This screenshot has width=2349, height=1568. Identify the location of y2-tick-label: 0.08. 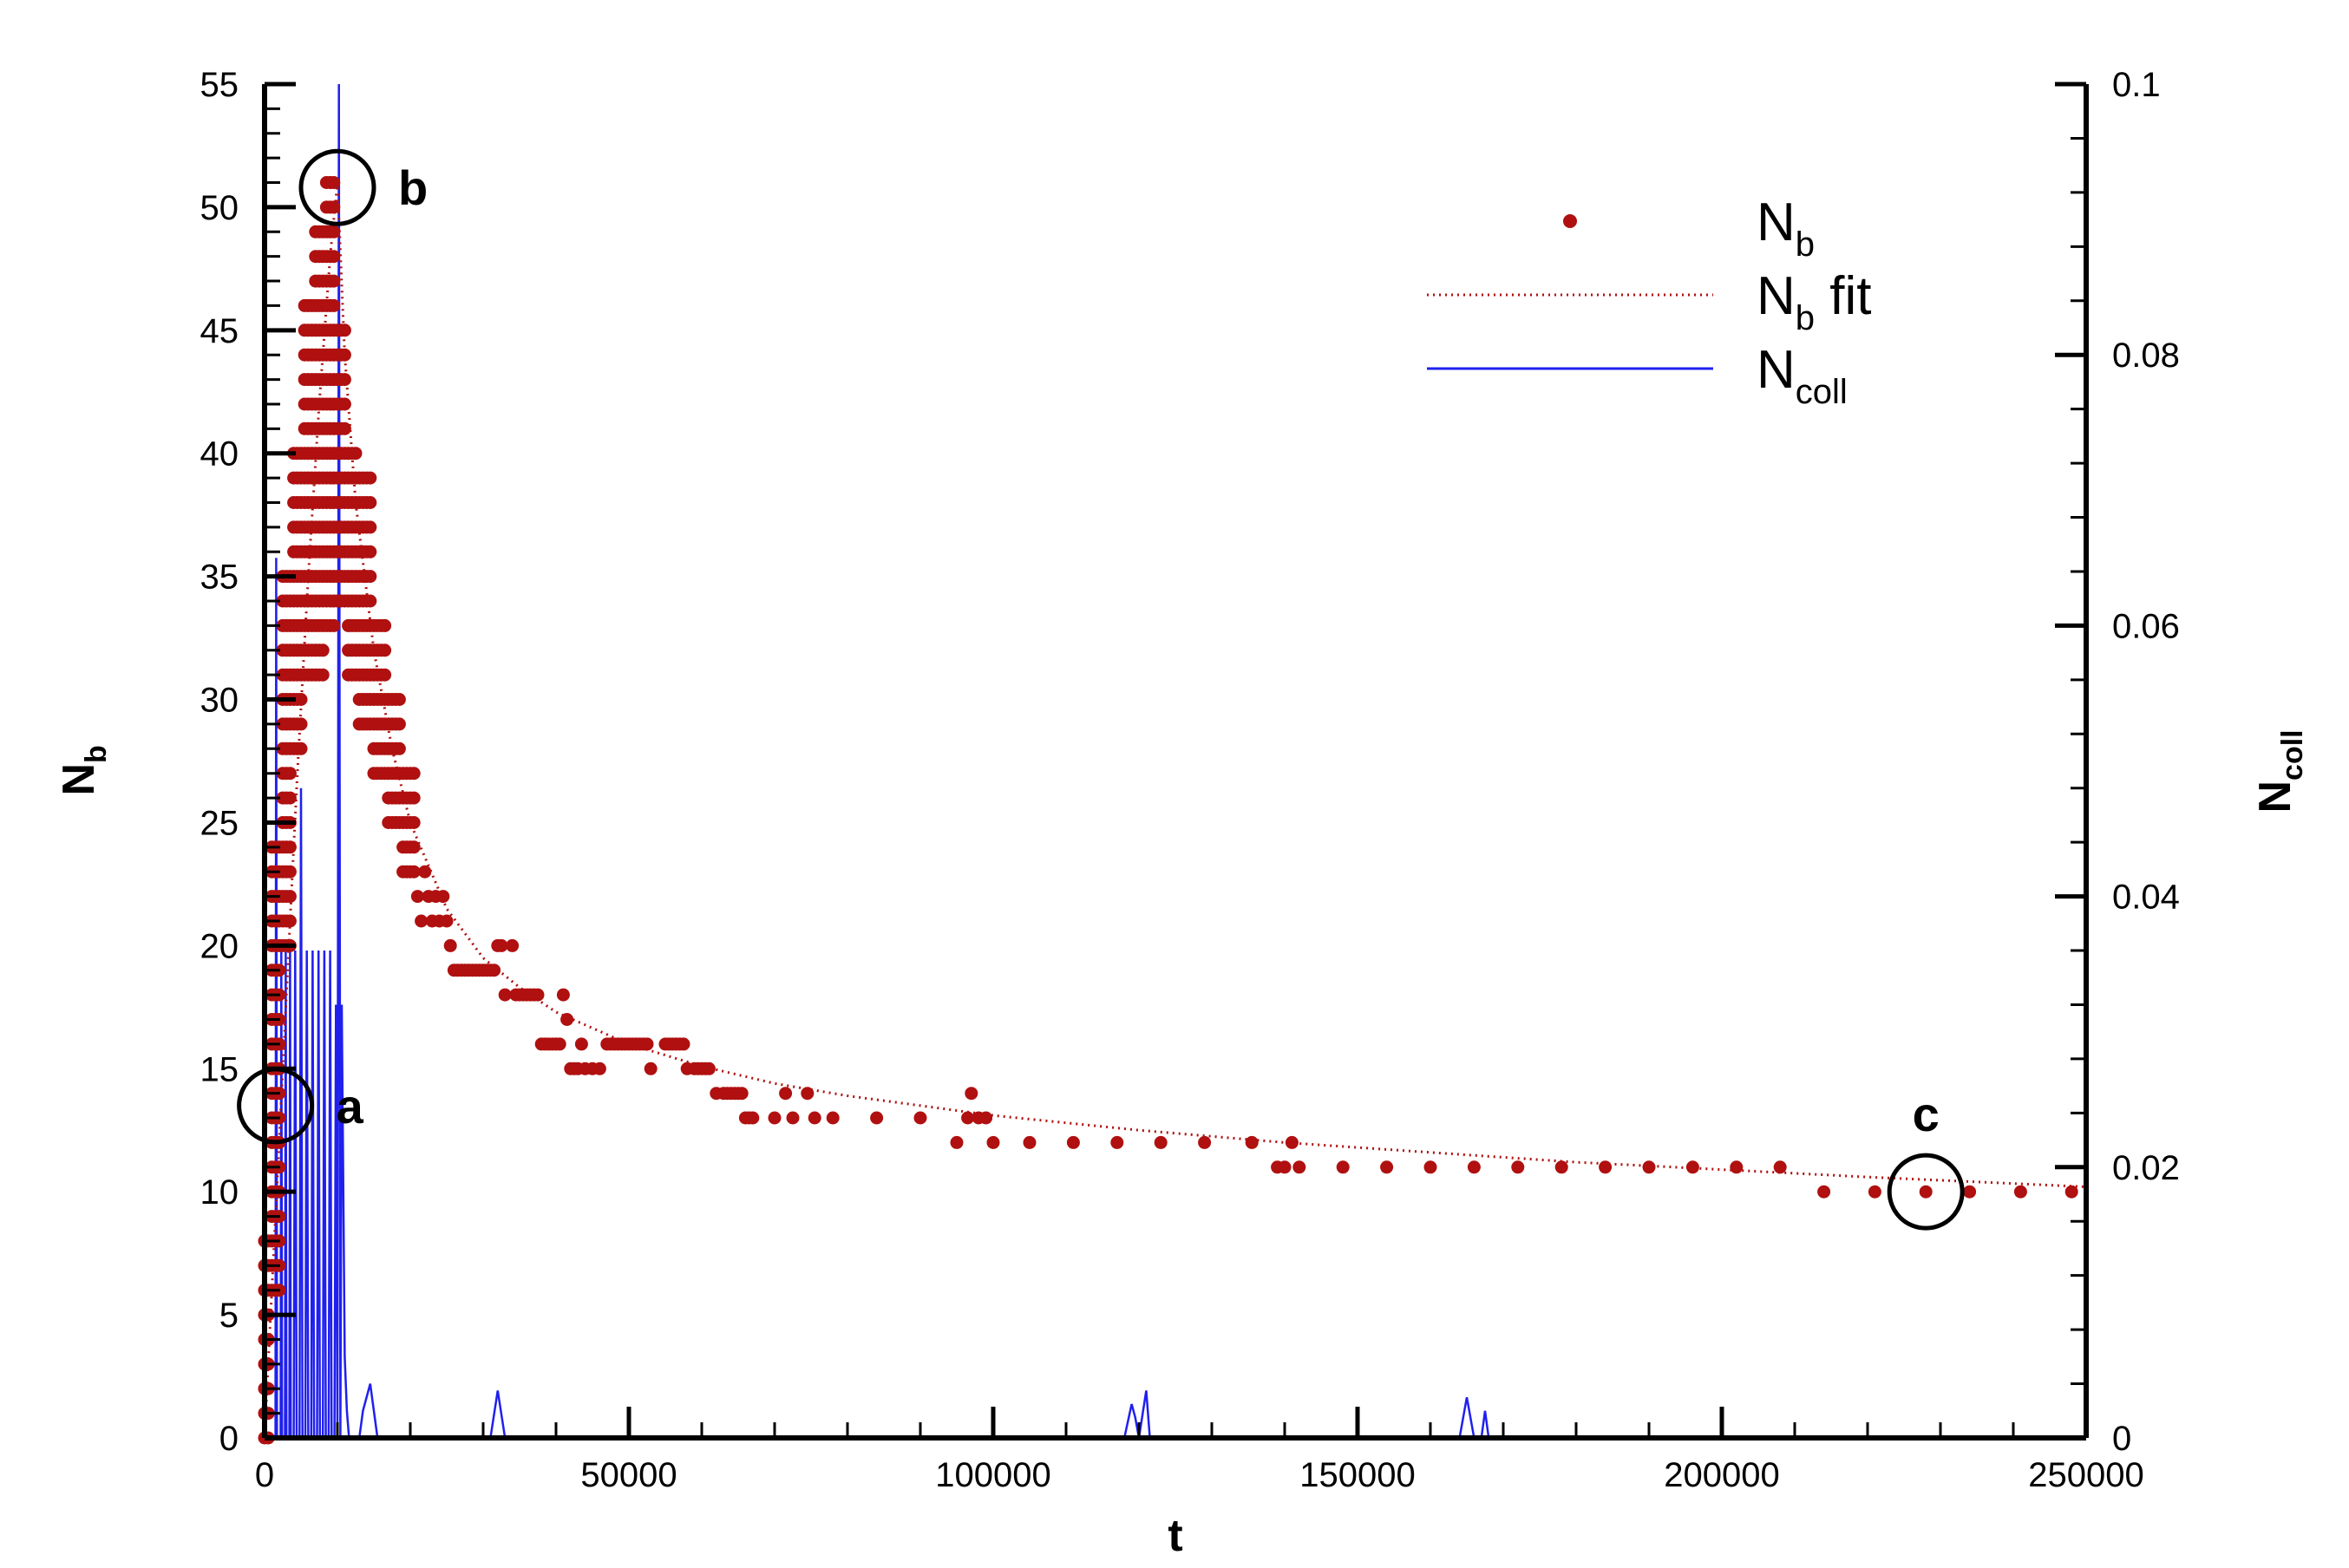
(2146, 355).